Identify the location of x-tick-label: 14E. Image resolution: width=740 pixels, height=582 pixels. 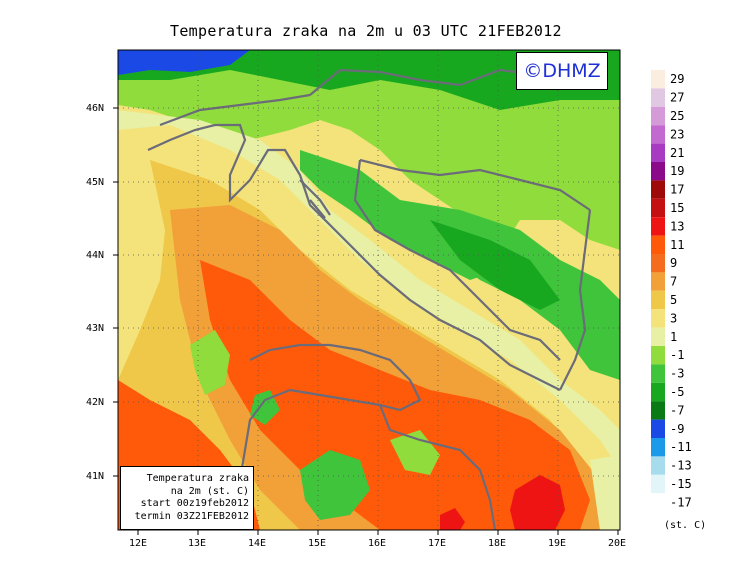
(257, 543).